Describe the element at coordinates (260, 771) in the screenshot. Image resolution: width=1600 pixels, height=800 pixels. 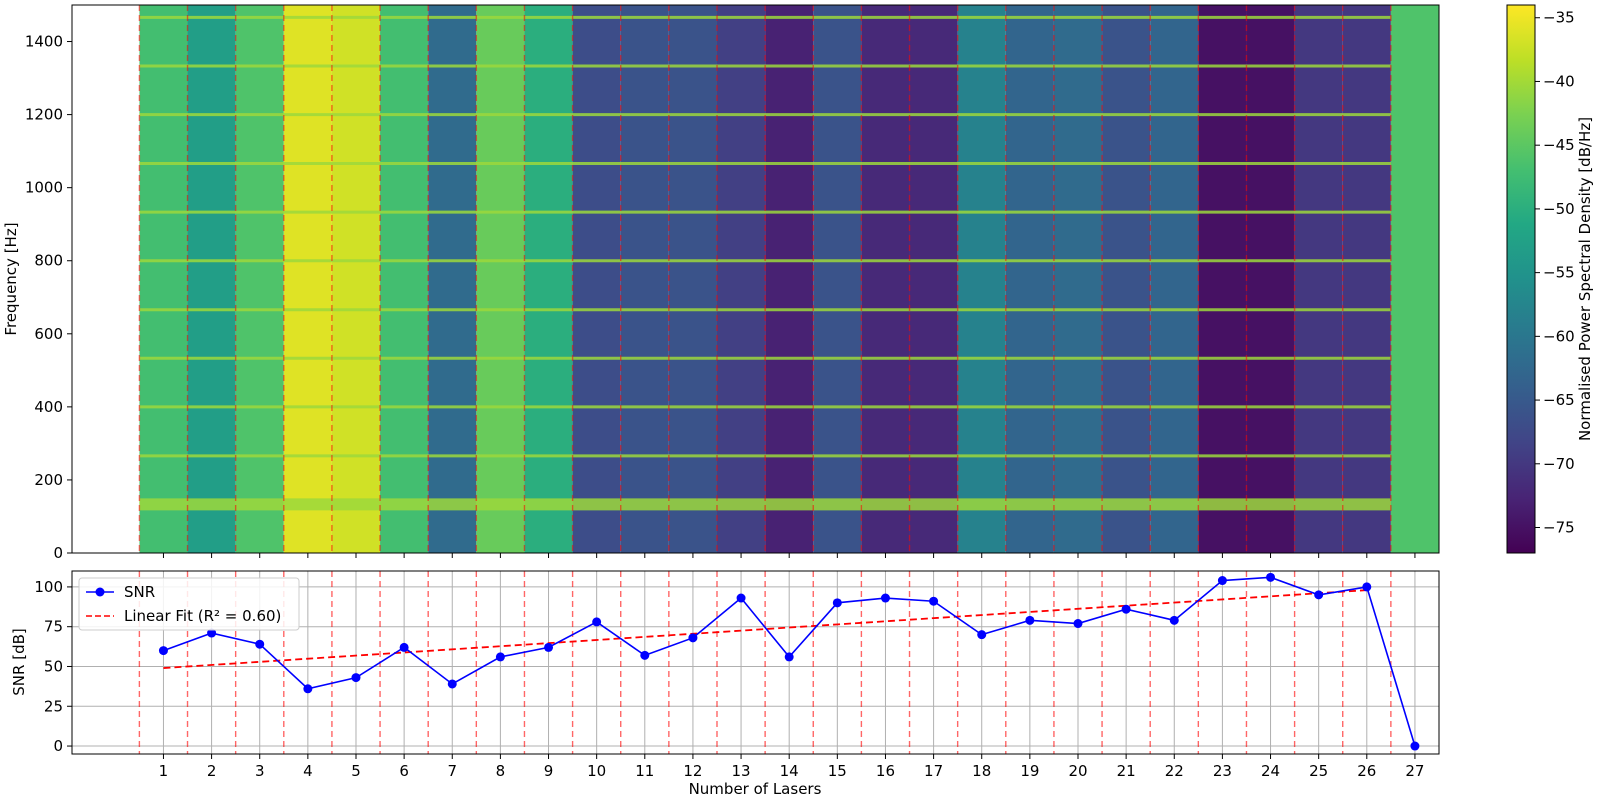
I see `snr-x-tick-label: 3` at that location.